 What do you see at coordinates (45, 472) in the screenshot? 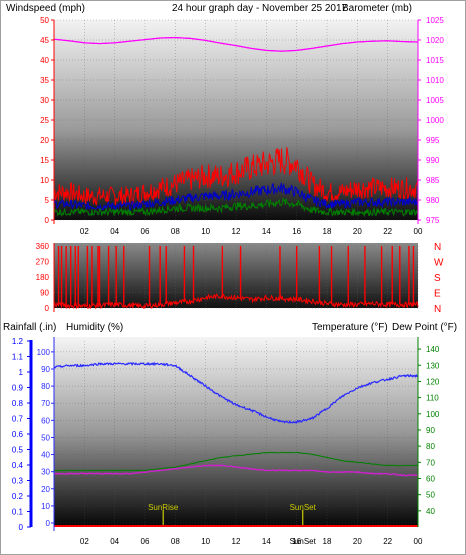
I see `humidity-tick-label: 30` at bounding box center [45, 472].